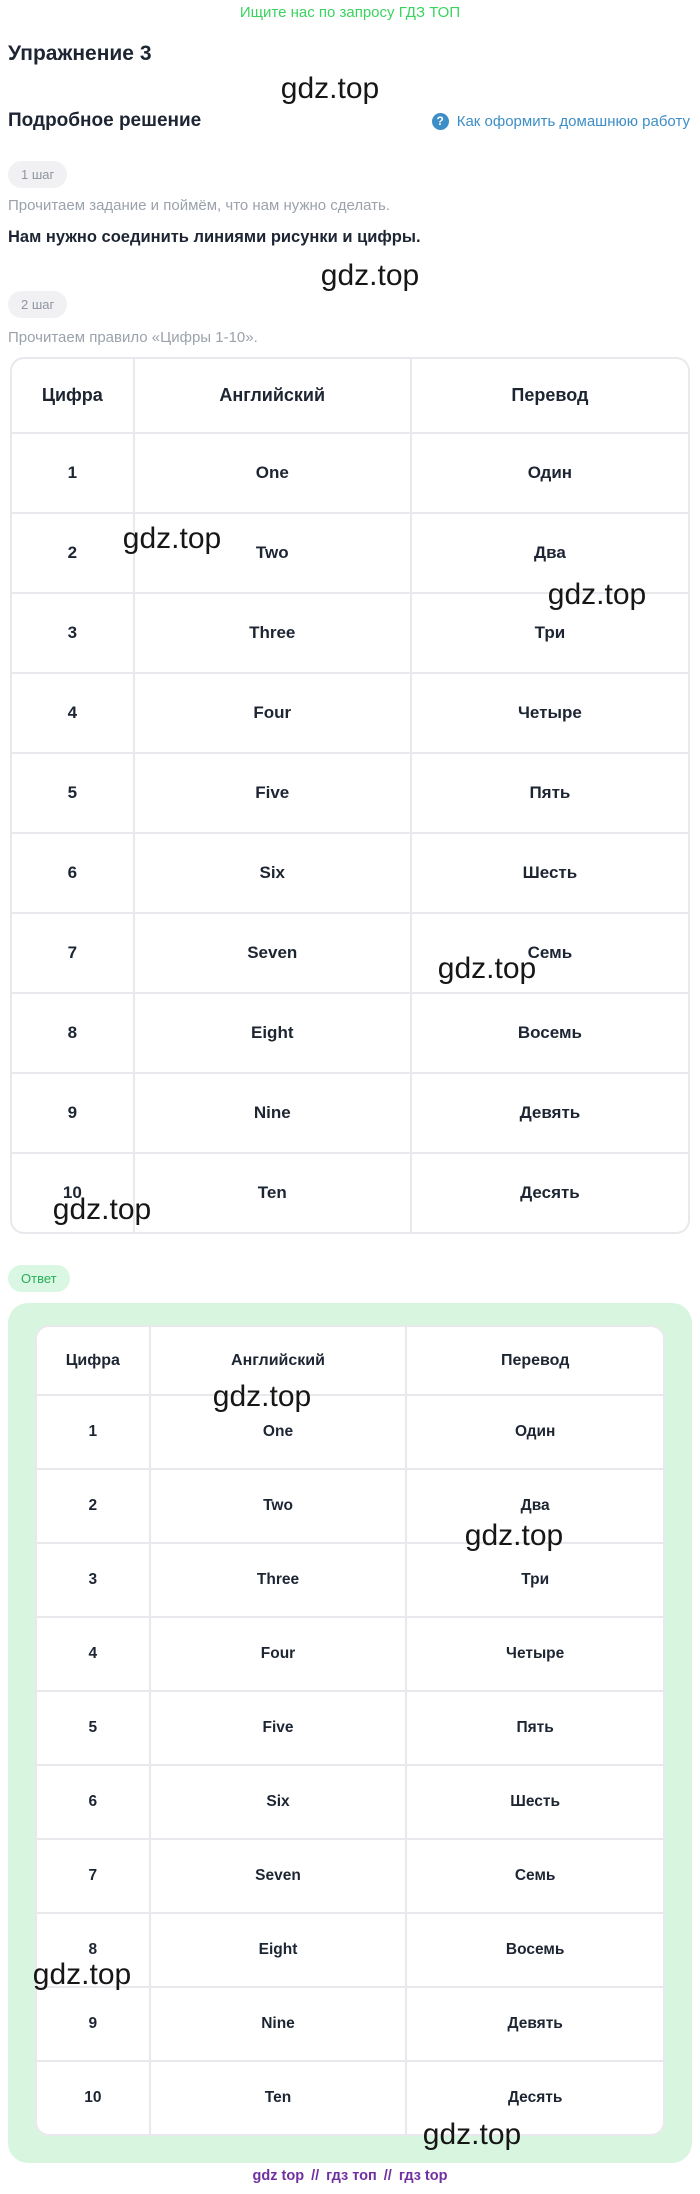 The height and width of the screenshot is (2194, 700). What do you see at coordinates (534, 1802) in the screenshot?
I see `table-cell: Шесть` at bounding box center [534, 1802].